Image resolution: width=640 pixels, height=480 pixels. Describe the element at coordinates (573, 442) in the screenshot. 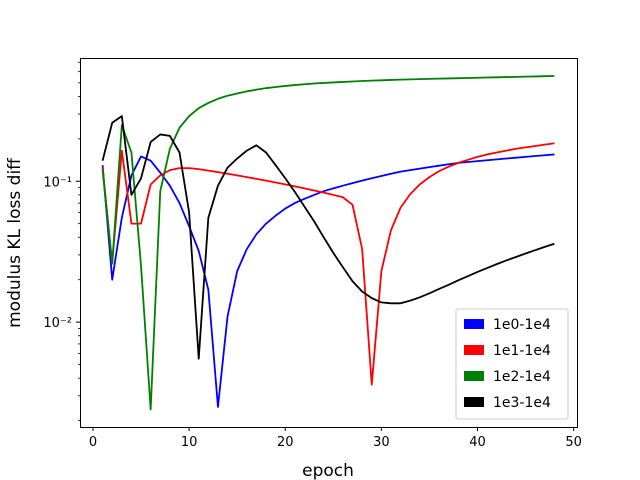

I see `x-tick-label: 50` at that location.